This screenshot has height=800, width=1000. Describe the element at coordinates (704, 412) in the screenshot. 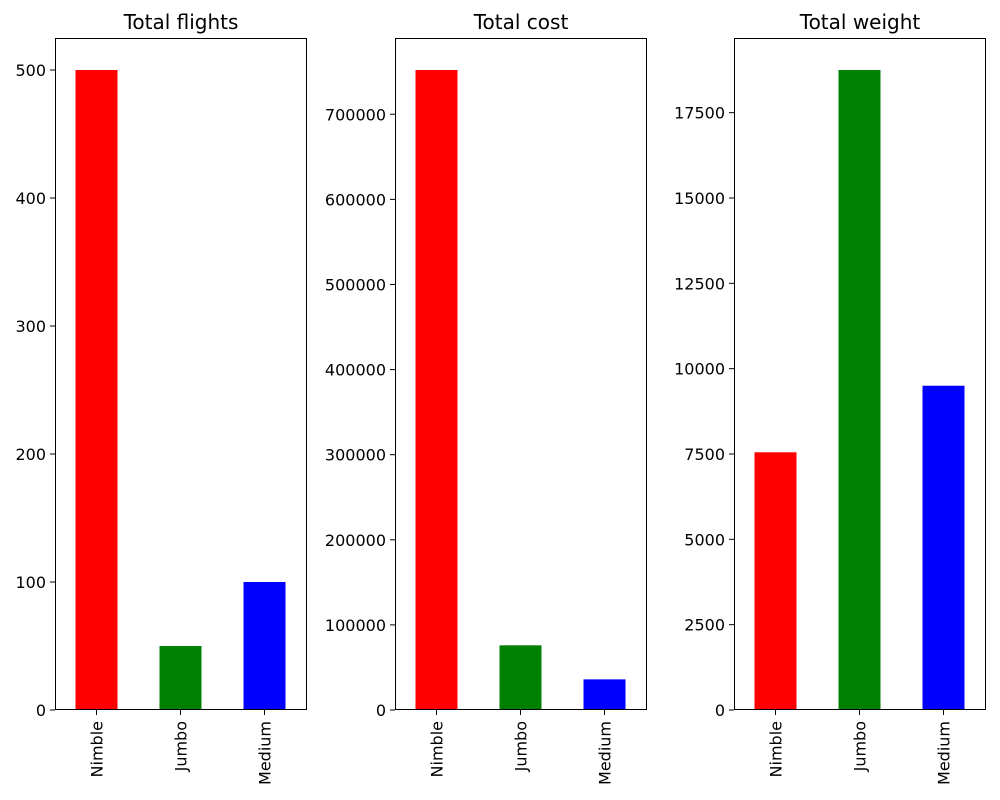

I see `y-axis-ticks: 0 2500 5000 7500 10000 12500 15000 17500` at that location.